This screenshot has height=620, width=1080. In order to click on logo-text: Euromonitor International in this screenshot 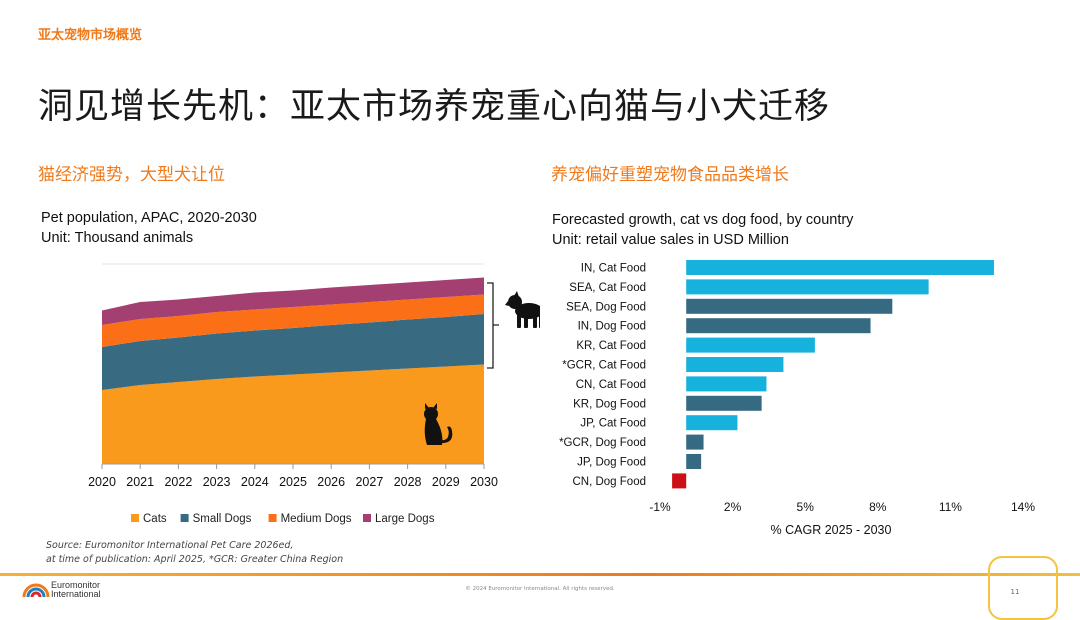, I will do `click(76, 590)`.